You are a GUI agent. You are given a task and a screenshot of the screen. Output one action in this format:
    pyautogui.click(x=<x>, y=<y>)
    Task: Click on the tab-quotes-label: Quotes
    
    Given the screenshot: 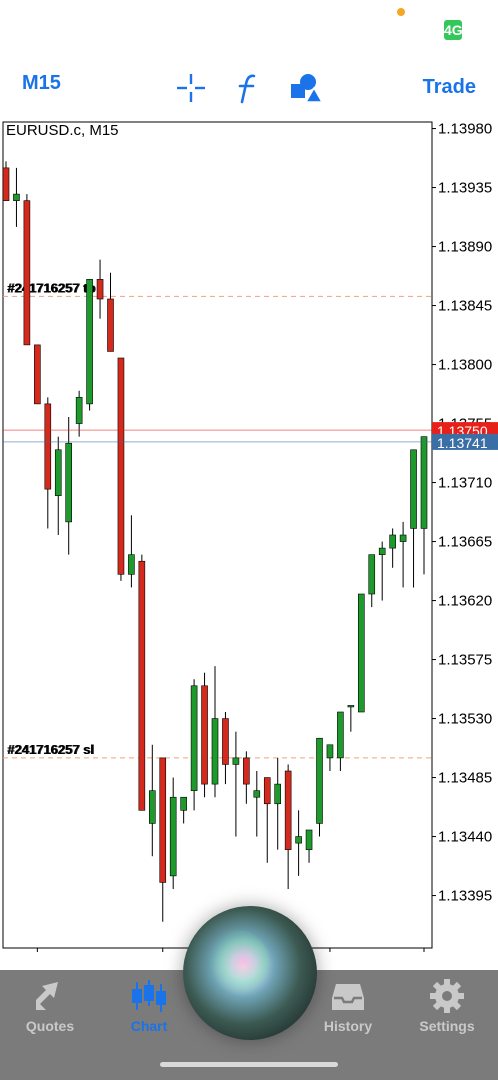 What is the action you would take?
    pyautogui.click(x=50, y=1026)
    